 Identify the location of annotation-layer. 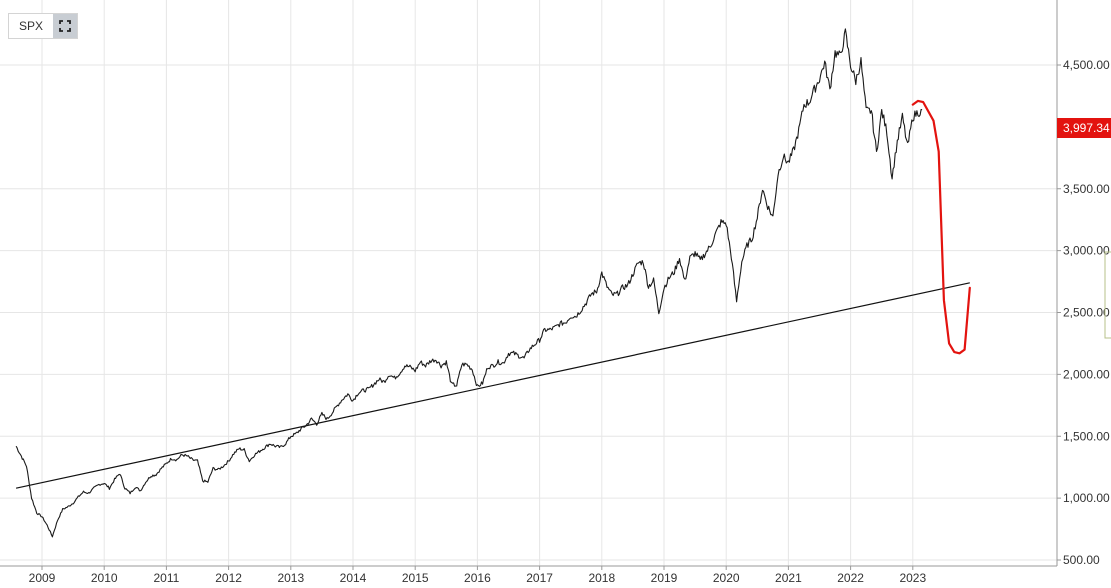
(941, 227).